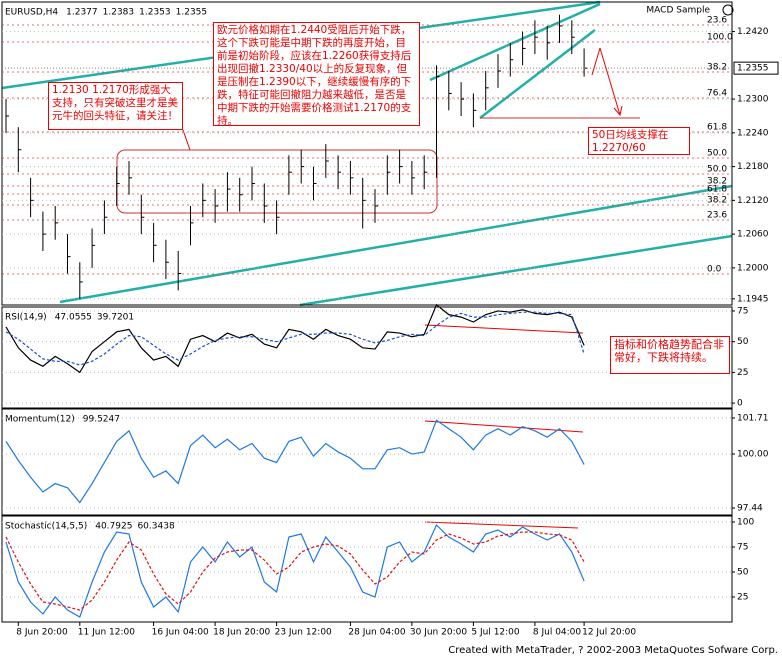 The width and height of the screenshot is (782, 660). What do you see at coordinates (113, 527) in the screenshot?
I see `header-value: 40.7925` at bounding box center [113, 527].